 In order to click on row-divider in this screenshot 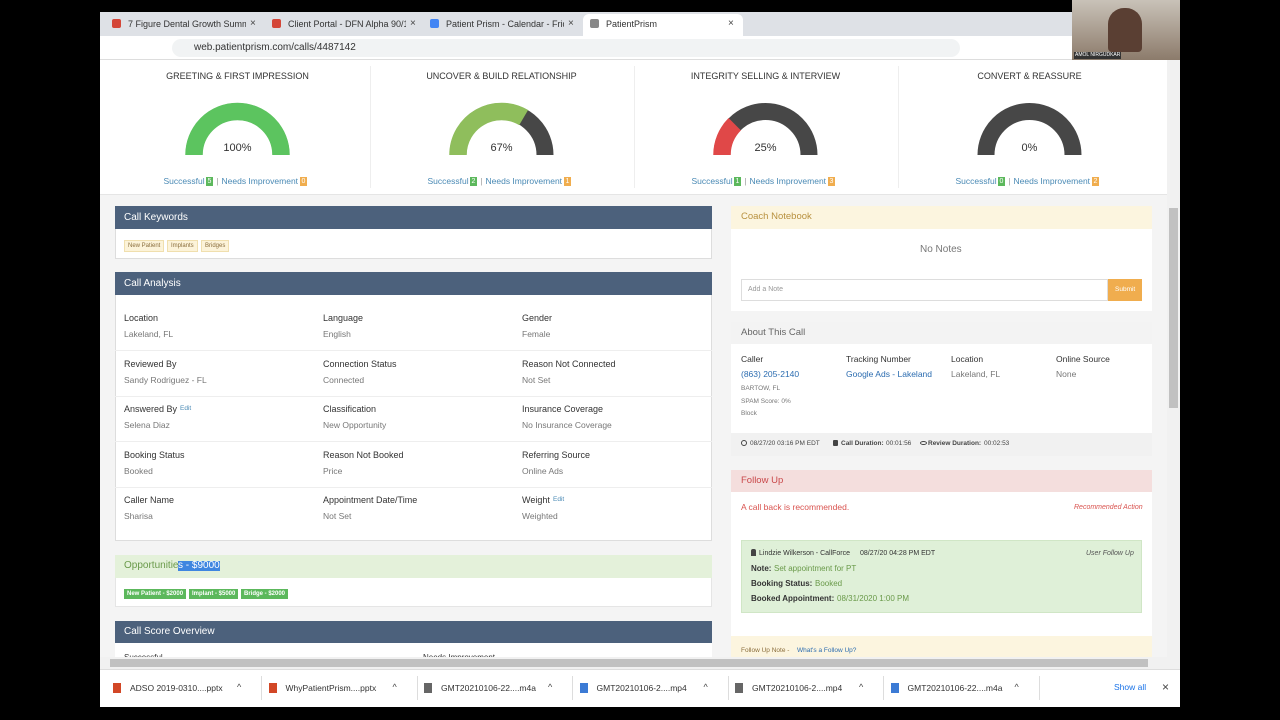, I will do `click(413, 442)`.